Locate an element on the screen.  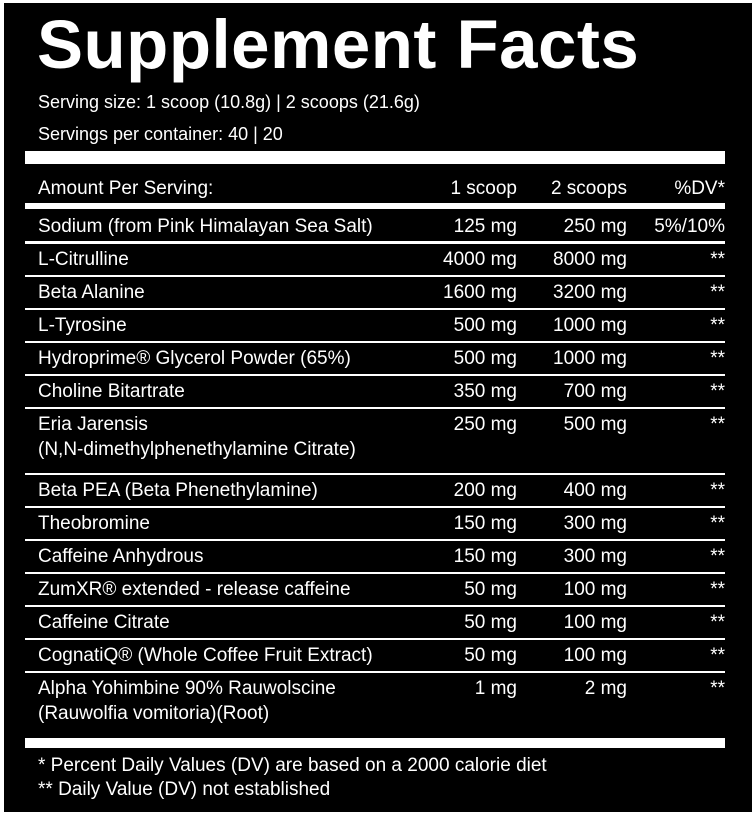
ingredient-name-line1: CognatiQ® (Whole Coffee Fruit Extract) is located at coordinates (205, 655).